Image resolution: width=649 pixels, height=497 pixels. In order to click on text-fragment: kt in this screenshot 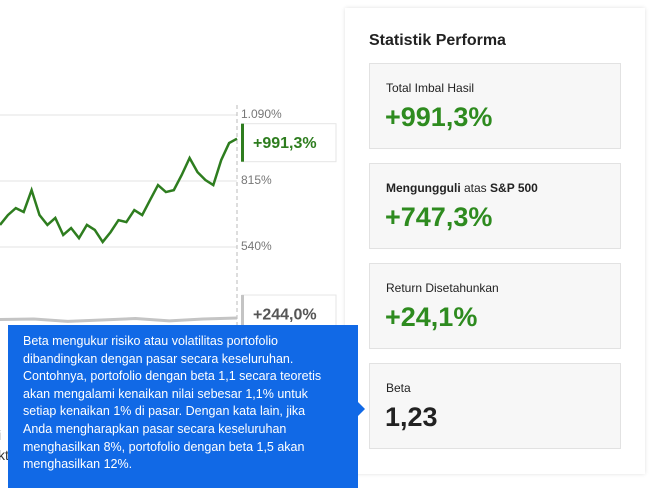, I will do `click(4, 455)`.